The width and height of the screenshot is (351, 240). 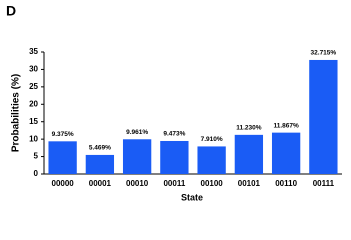 What do you see at coordinates (174, 134) in the screenshot?
I see `value-label: 9.473%` at bounding box center [174, 134].